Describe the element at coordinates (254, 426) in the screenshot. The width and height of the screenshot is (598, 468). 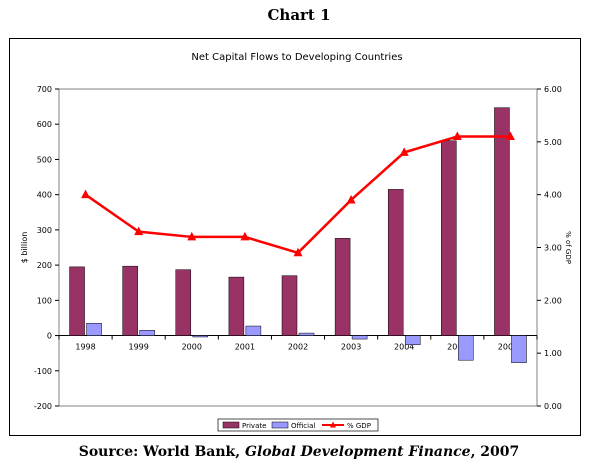
I see `legend-label-private: Private` at that location.